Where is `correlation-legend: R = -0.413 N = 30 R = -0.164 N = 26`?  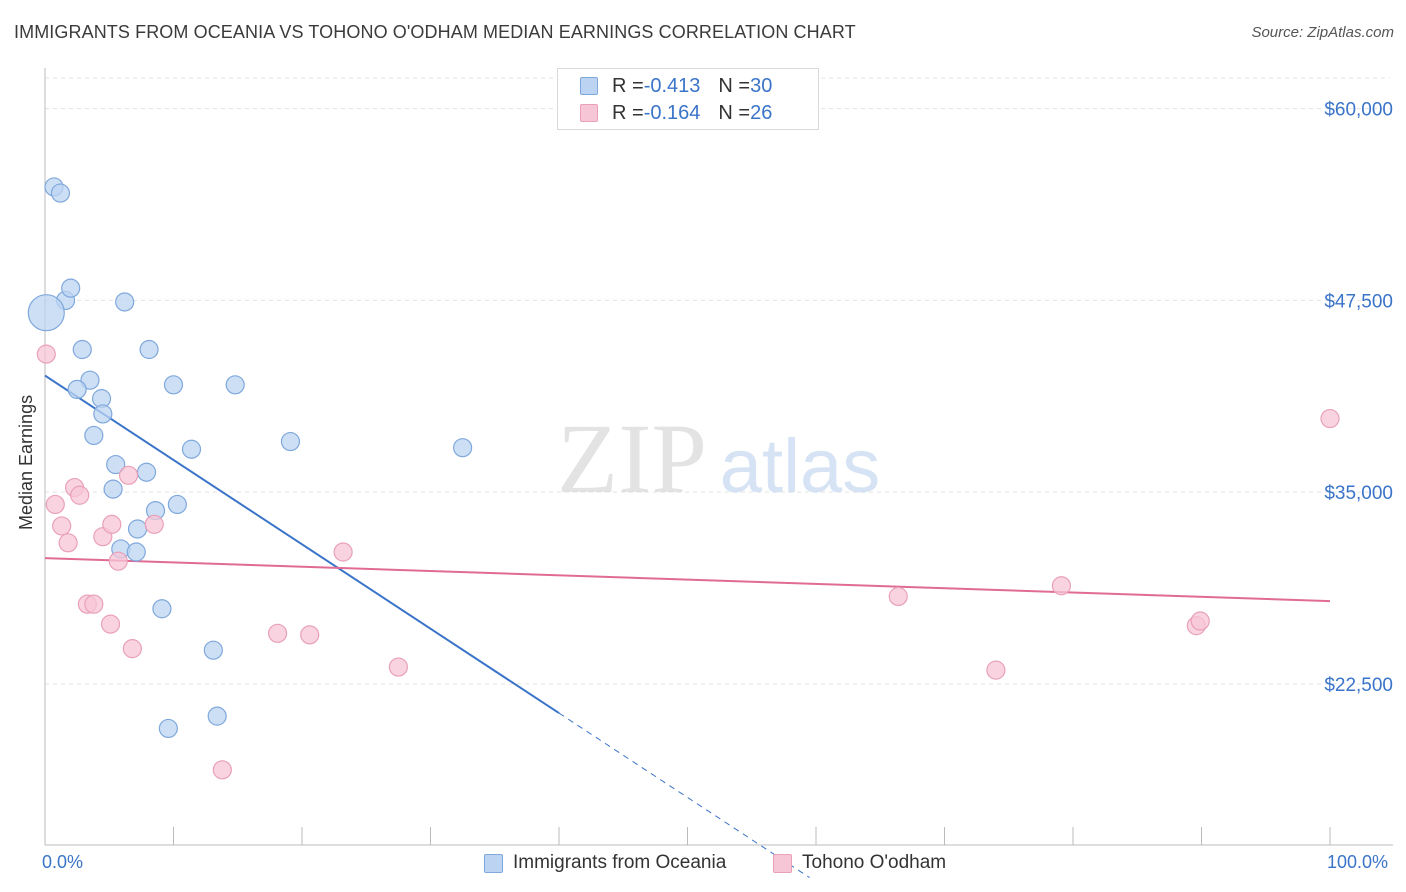
correlation-legend: R = -0.413 N = 30 R = -0.164 N = 26 is located at coordinates (688, 99).